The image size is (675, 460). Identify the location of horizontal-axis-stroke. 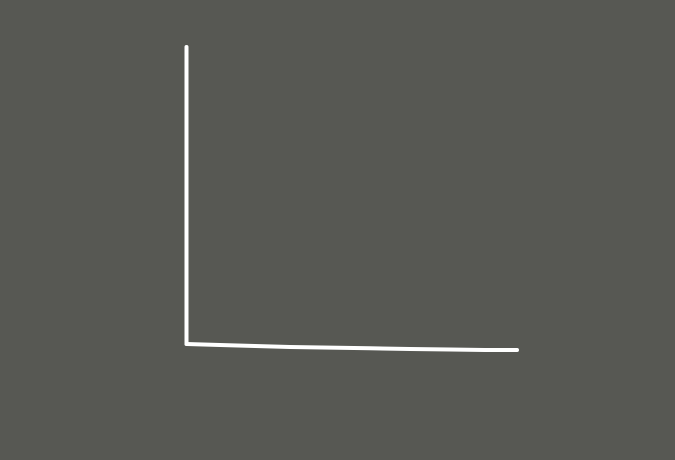
(351, 347).